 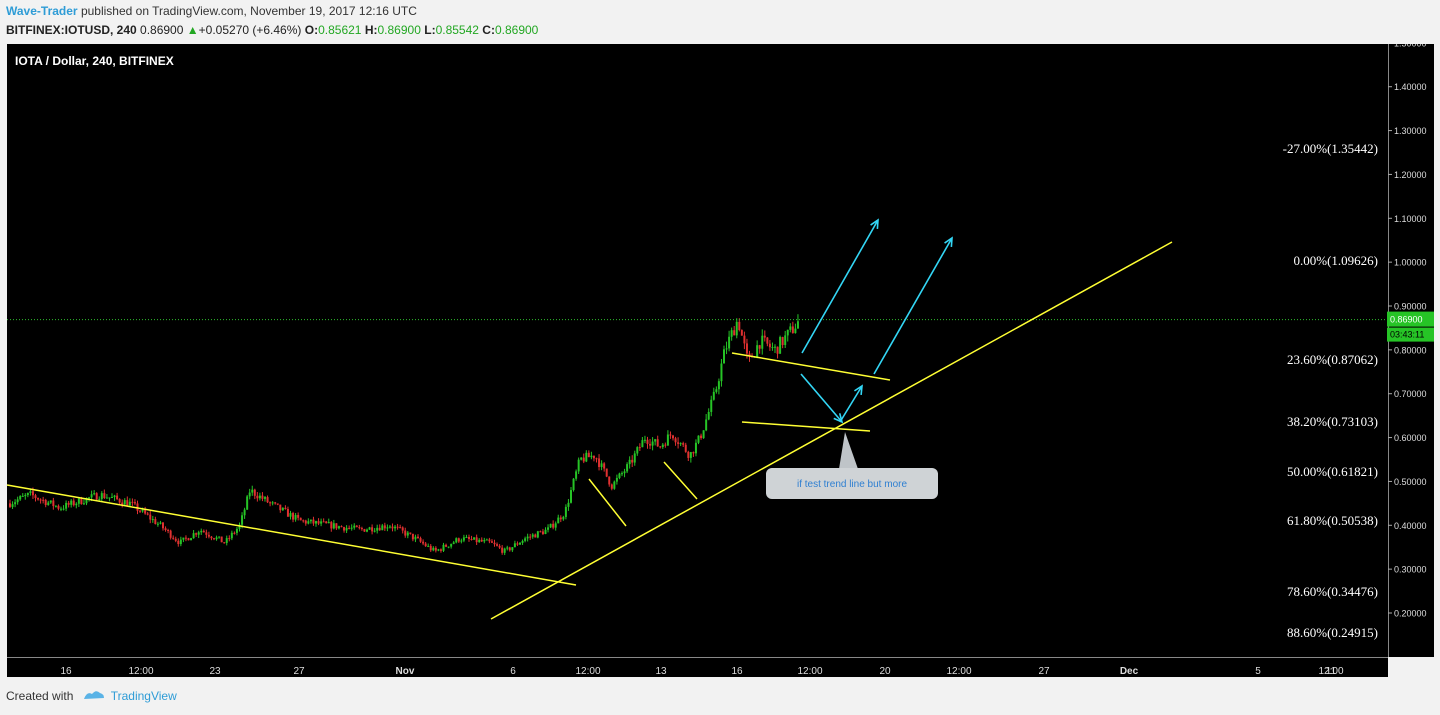 I want to click on tradingview-link: TradingView, so click(x=143, y=696).